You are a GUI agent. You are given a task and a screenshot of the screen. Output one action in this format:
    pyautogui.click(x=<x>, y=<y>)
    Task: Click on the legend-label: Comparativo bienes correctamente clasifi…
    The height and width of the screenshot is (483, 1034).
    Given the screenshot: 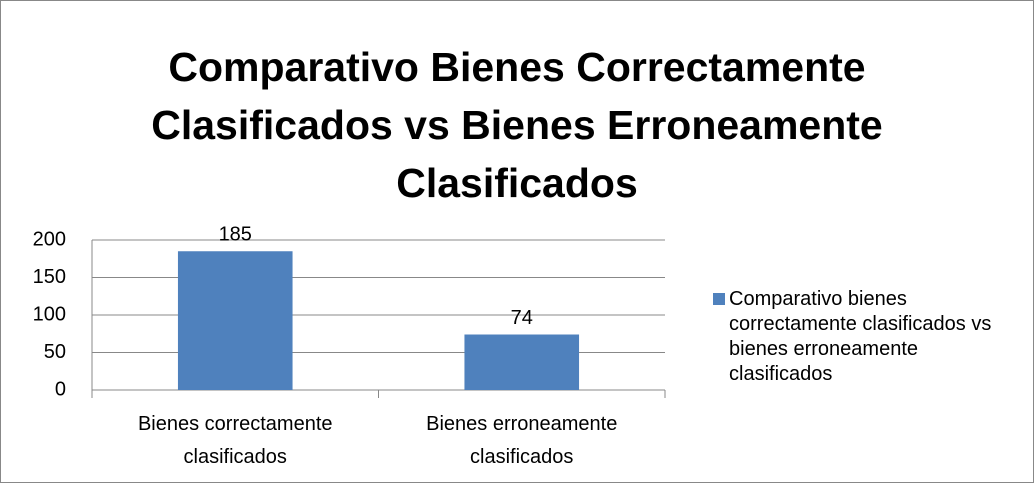 What is the action you would take?
    pyautogui.click(x=860, y=336)
    